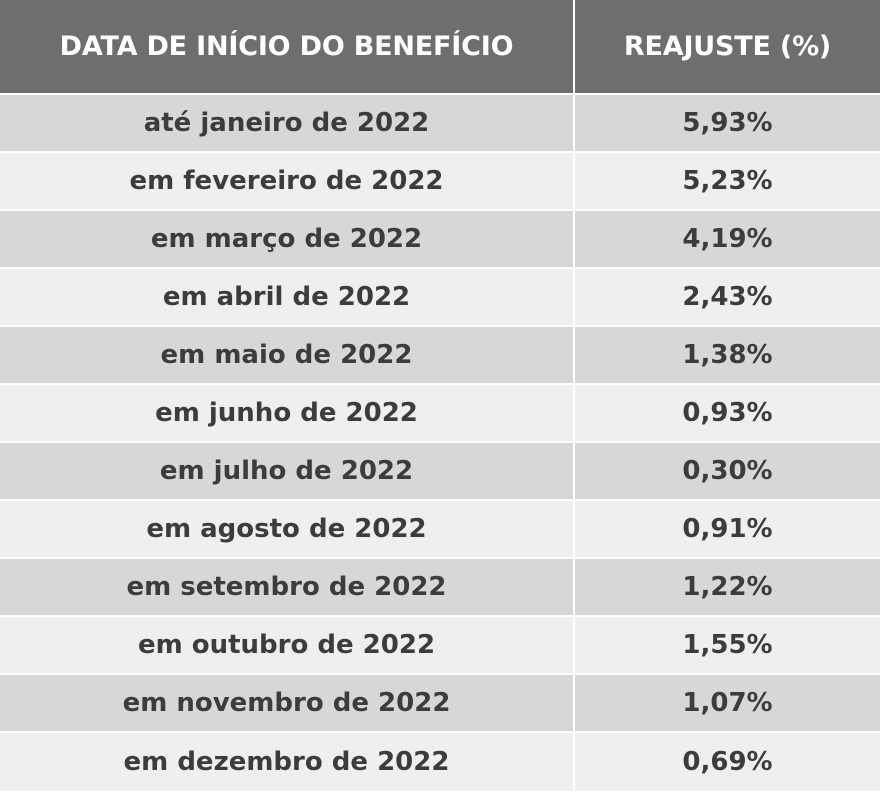  What do you see at coordinates (287, 297) in the screenshot?
I see `row-date: em abril de 2022` at bounding box center [287, 297].